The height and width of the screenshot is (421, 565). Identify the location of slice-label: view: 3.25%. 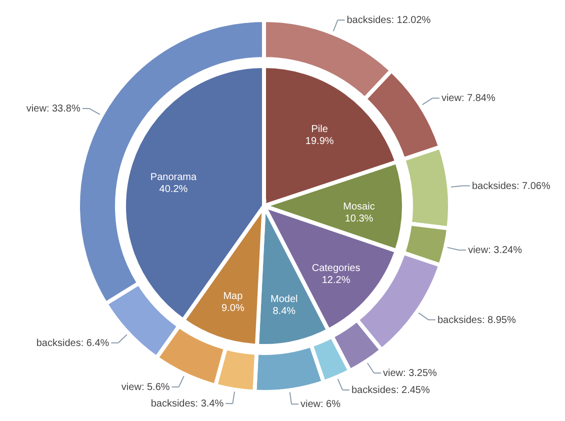
(410, 374).